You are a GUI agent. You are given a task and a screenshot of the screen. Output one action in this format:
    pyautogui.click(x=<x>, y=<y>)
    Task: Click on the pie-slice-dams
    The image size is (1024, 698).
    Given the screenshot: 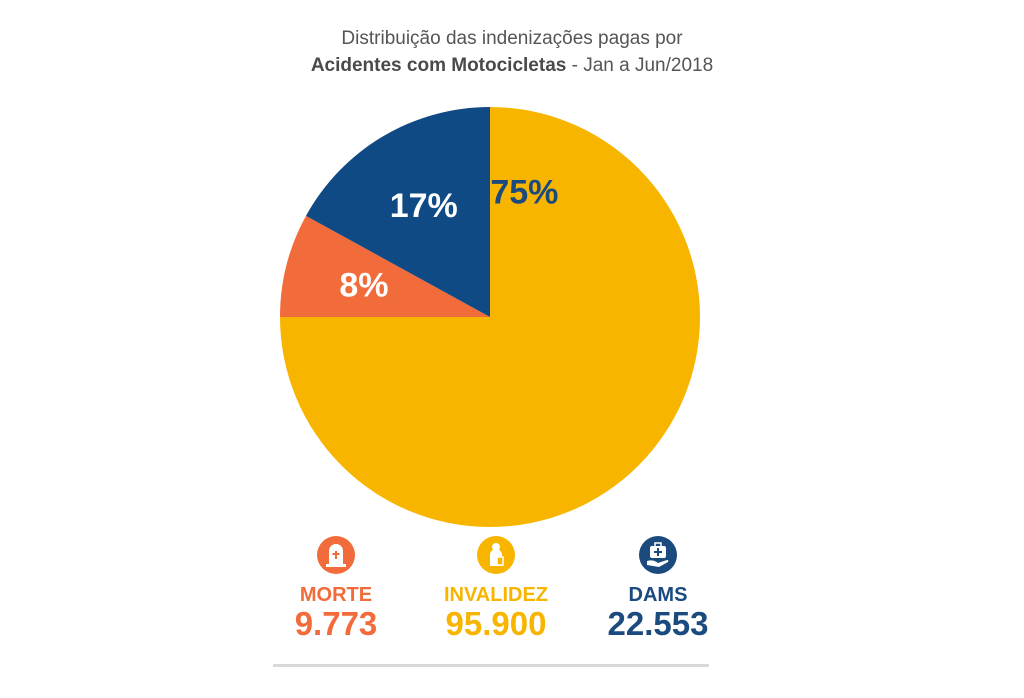 What is the action you would take?
    pyautogui.click(x=397, y=212)
    